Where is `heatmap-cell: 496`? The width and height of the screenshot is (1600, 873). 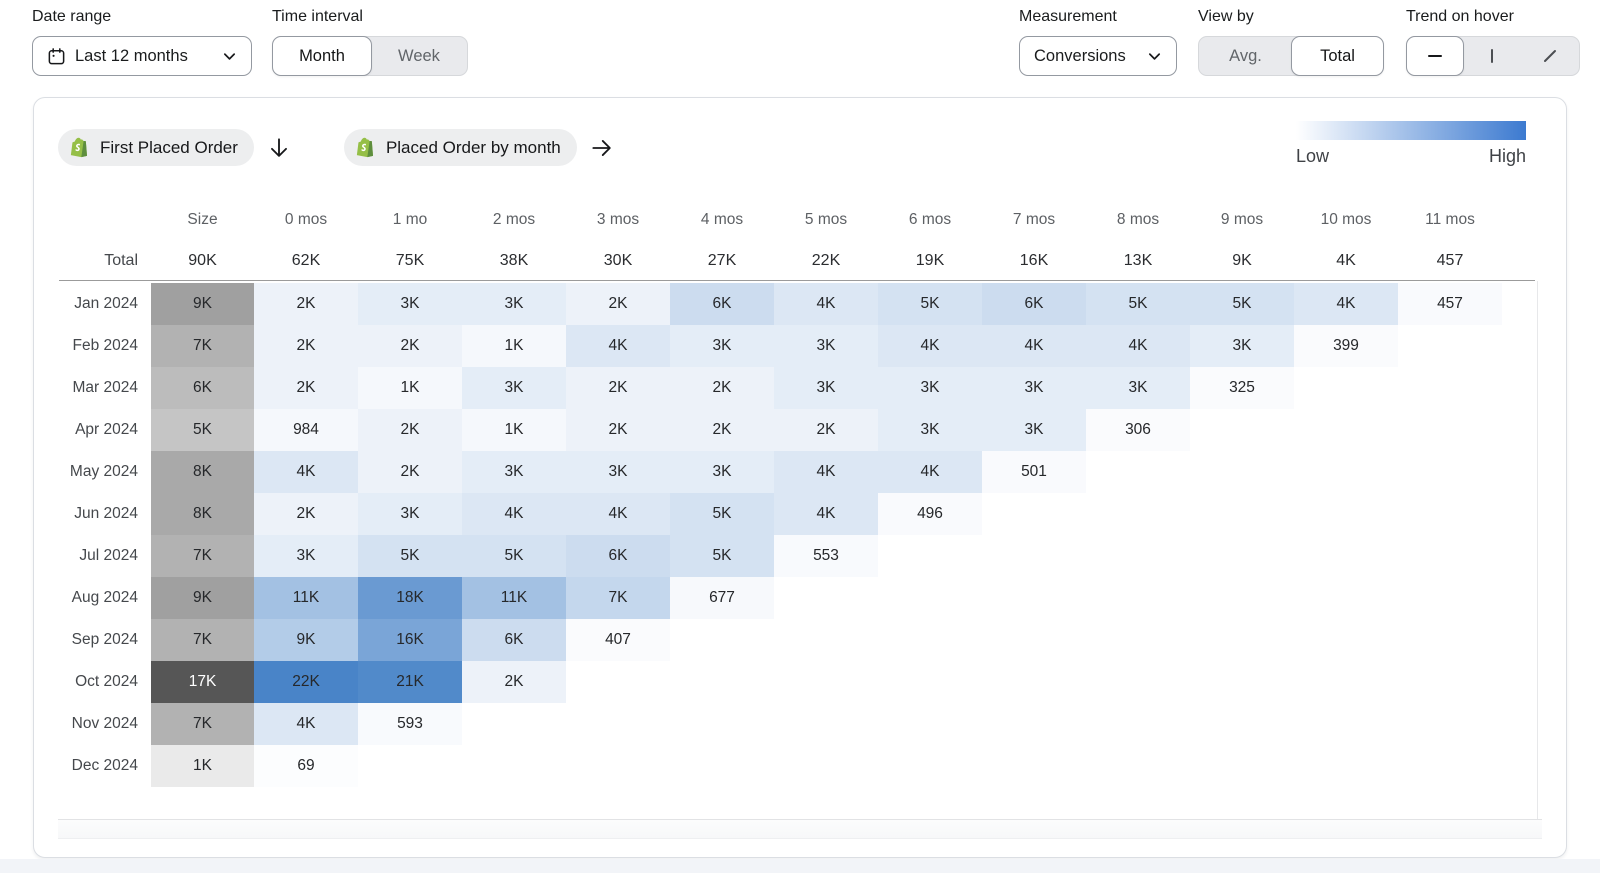
heatmap-cell: 496 is located at coordinates (930, 514).